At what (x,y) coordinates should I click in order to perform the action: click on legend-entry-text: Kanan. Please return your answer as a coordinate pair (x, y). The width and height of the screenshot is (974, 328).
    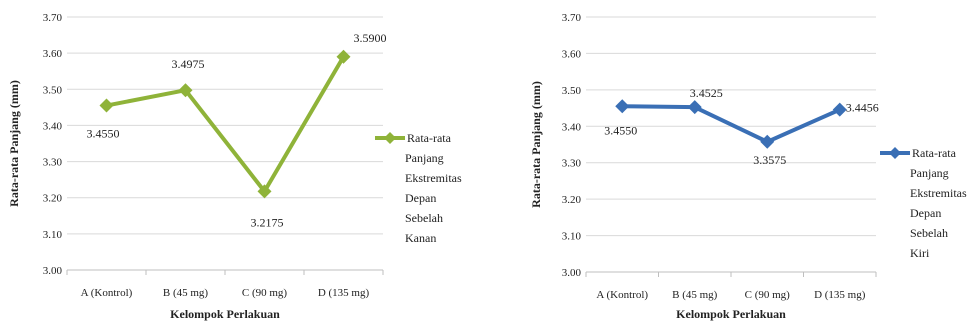
    Looking at the image, I should click on (420, 238).